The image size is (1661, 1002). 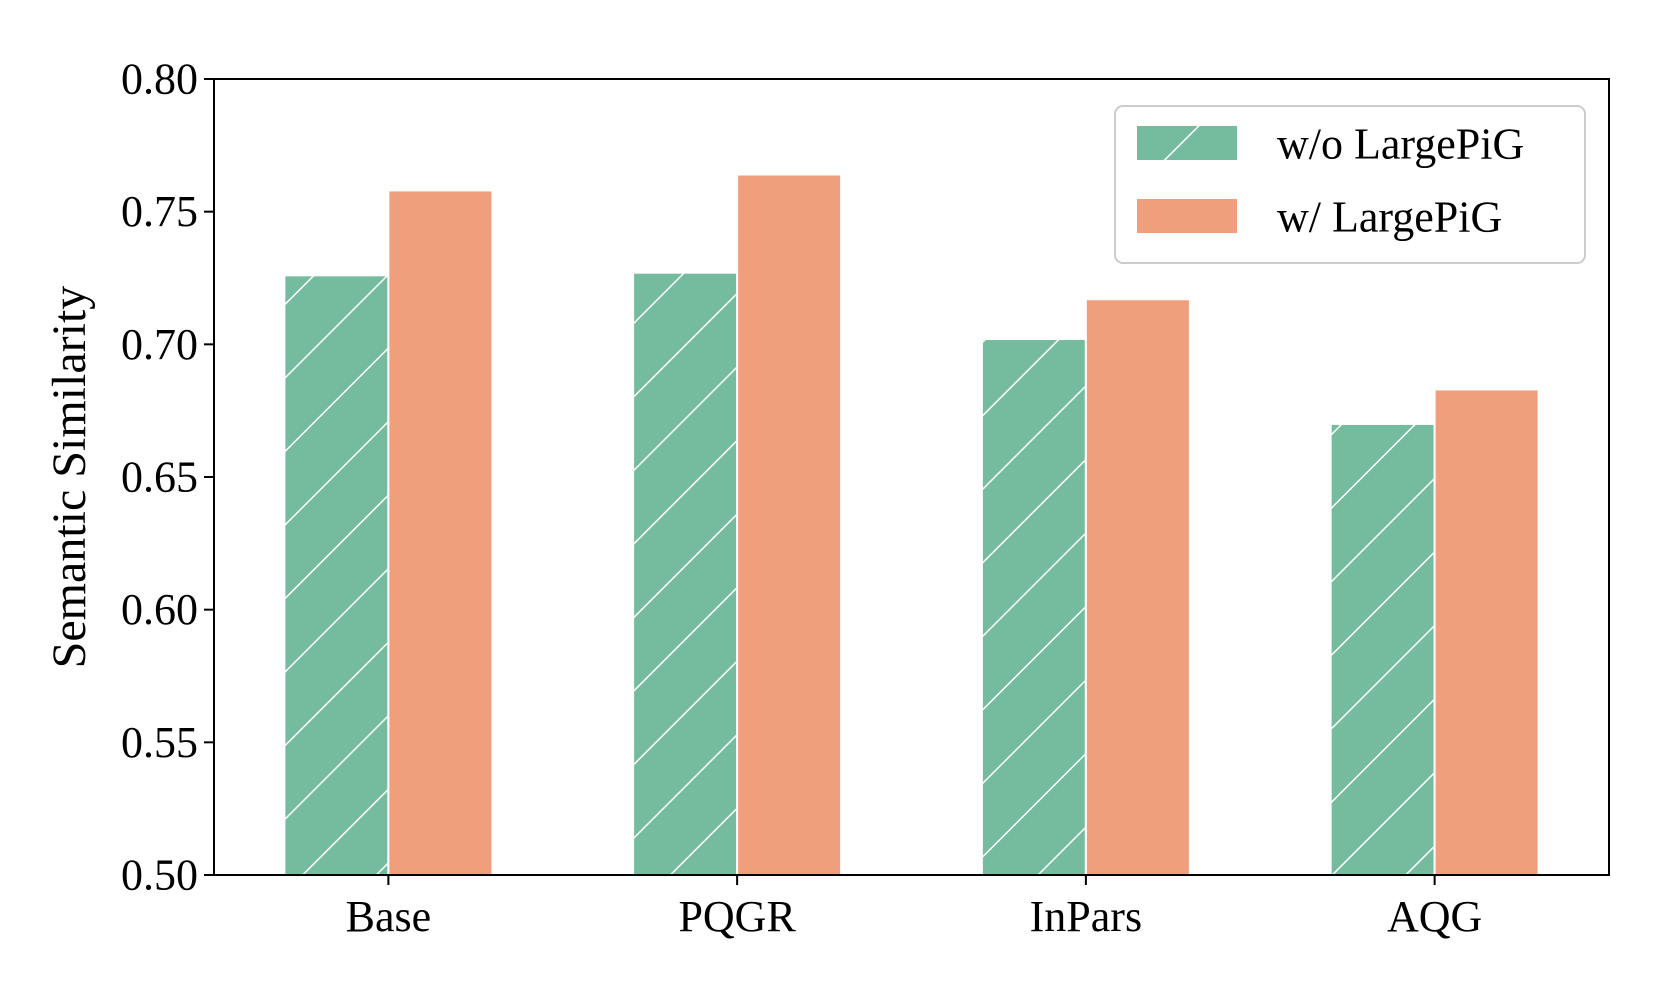 I want to click on x-tick-label: PQGR, so click(x=737, y=916).